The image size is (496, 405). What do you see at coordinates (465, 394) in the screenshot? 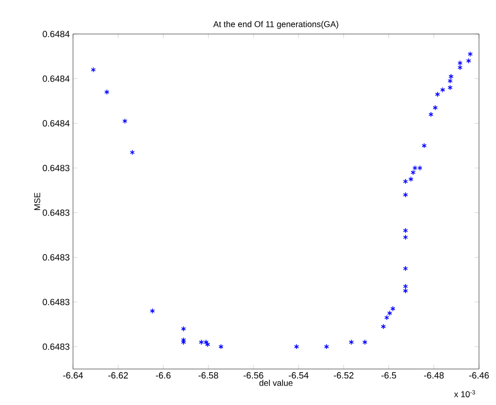
I see `text: x 10$^{-3}$` at bounding box center [465, 394].